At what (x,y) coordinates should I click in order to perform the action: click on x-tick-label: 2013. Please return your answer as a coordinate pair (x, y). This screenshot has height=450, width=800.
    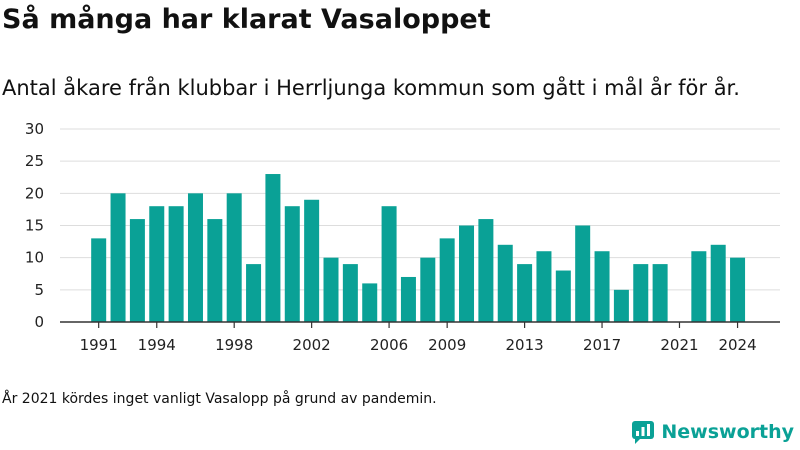
    Looking at the image, I should click on (525, 345).